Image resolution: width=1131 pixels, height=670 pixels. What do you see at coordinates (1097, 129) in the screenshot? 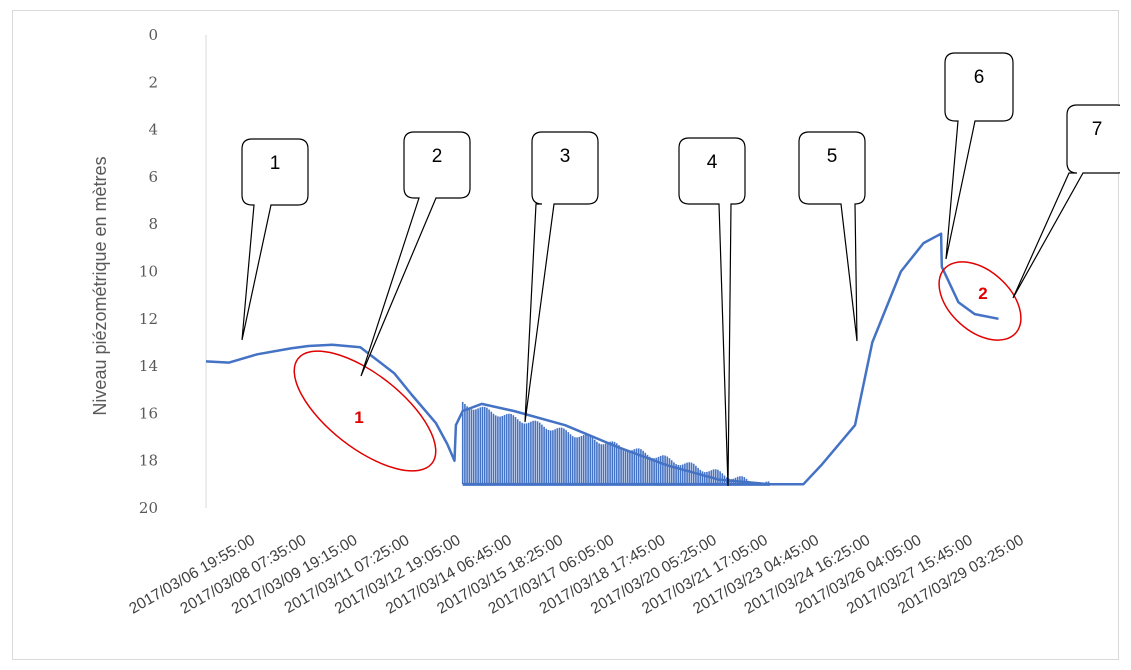
I see `callout-label: 7` at bounding box center [1097, 129].